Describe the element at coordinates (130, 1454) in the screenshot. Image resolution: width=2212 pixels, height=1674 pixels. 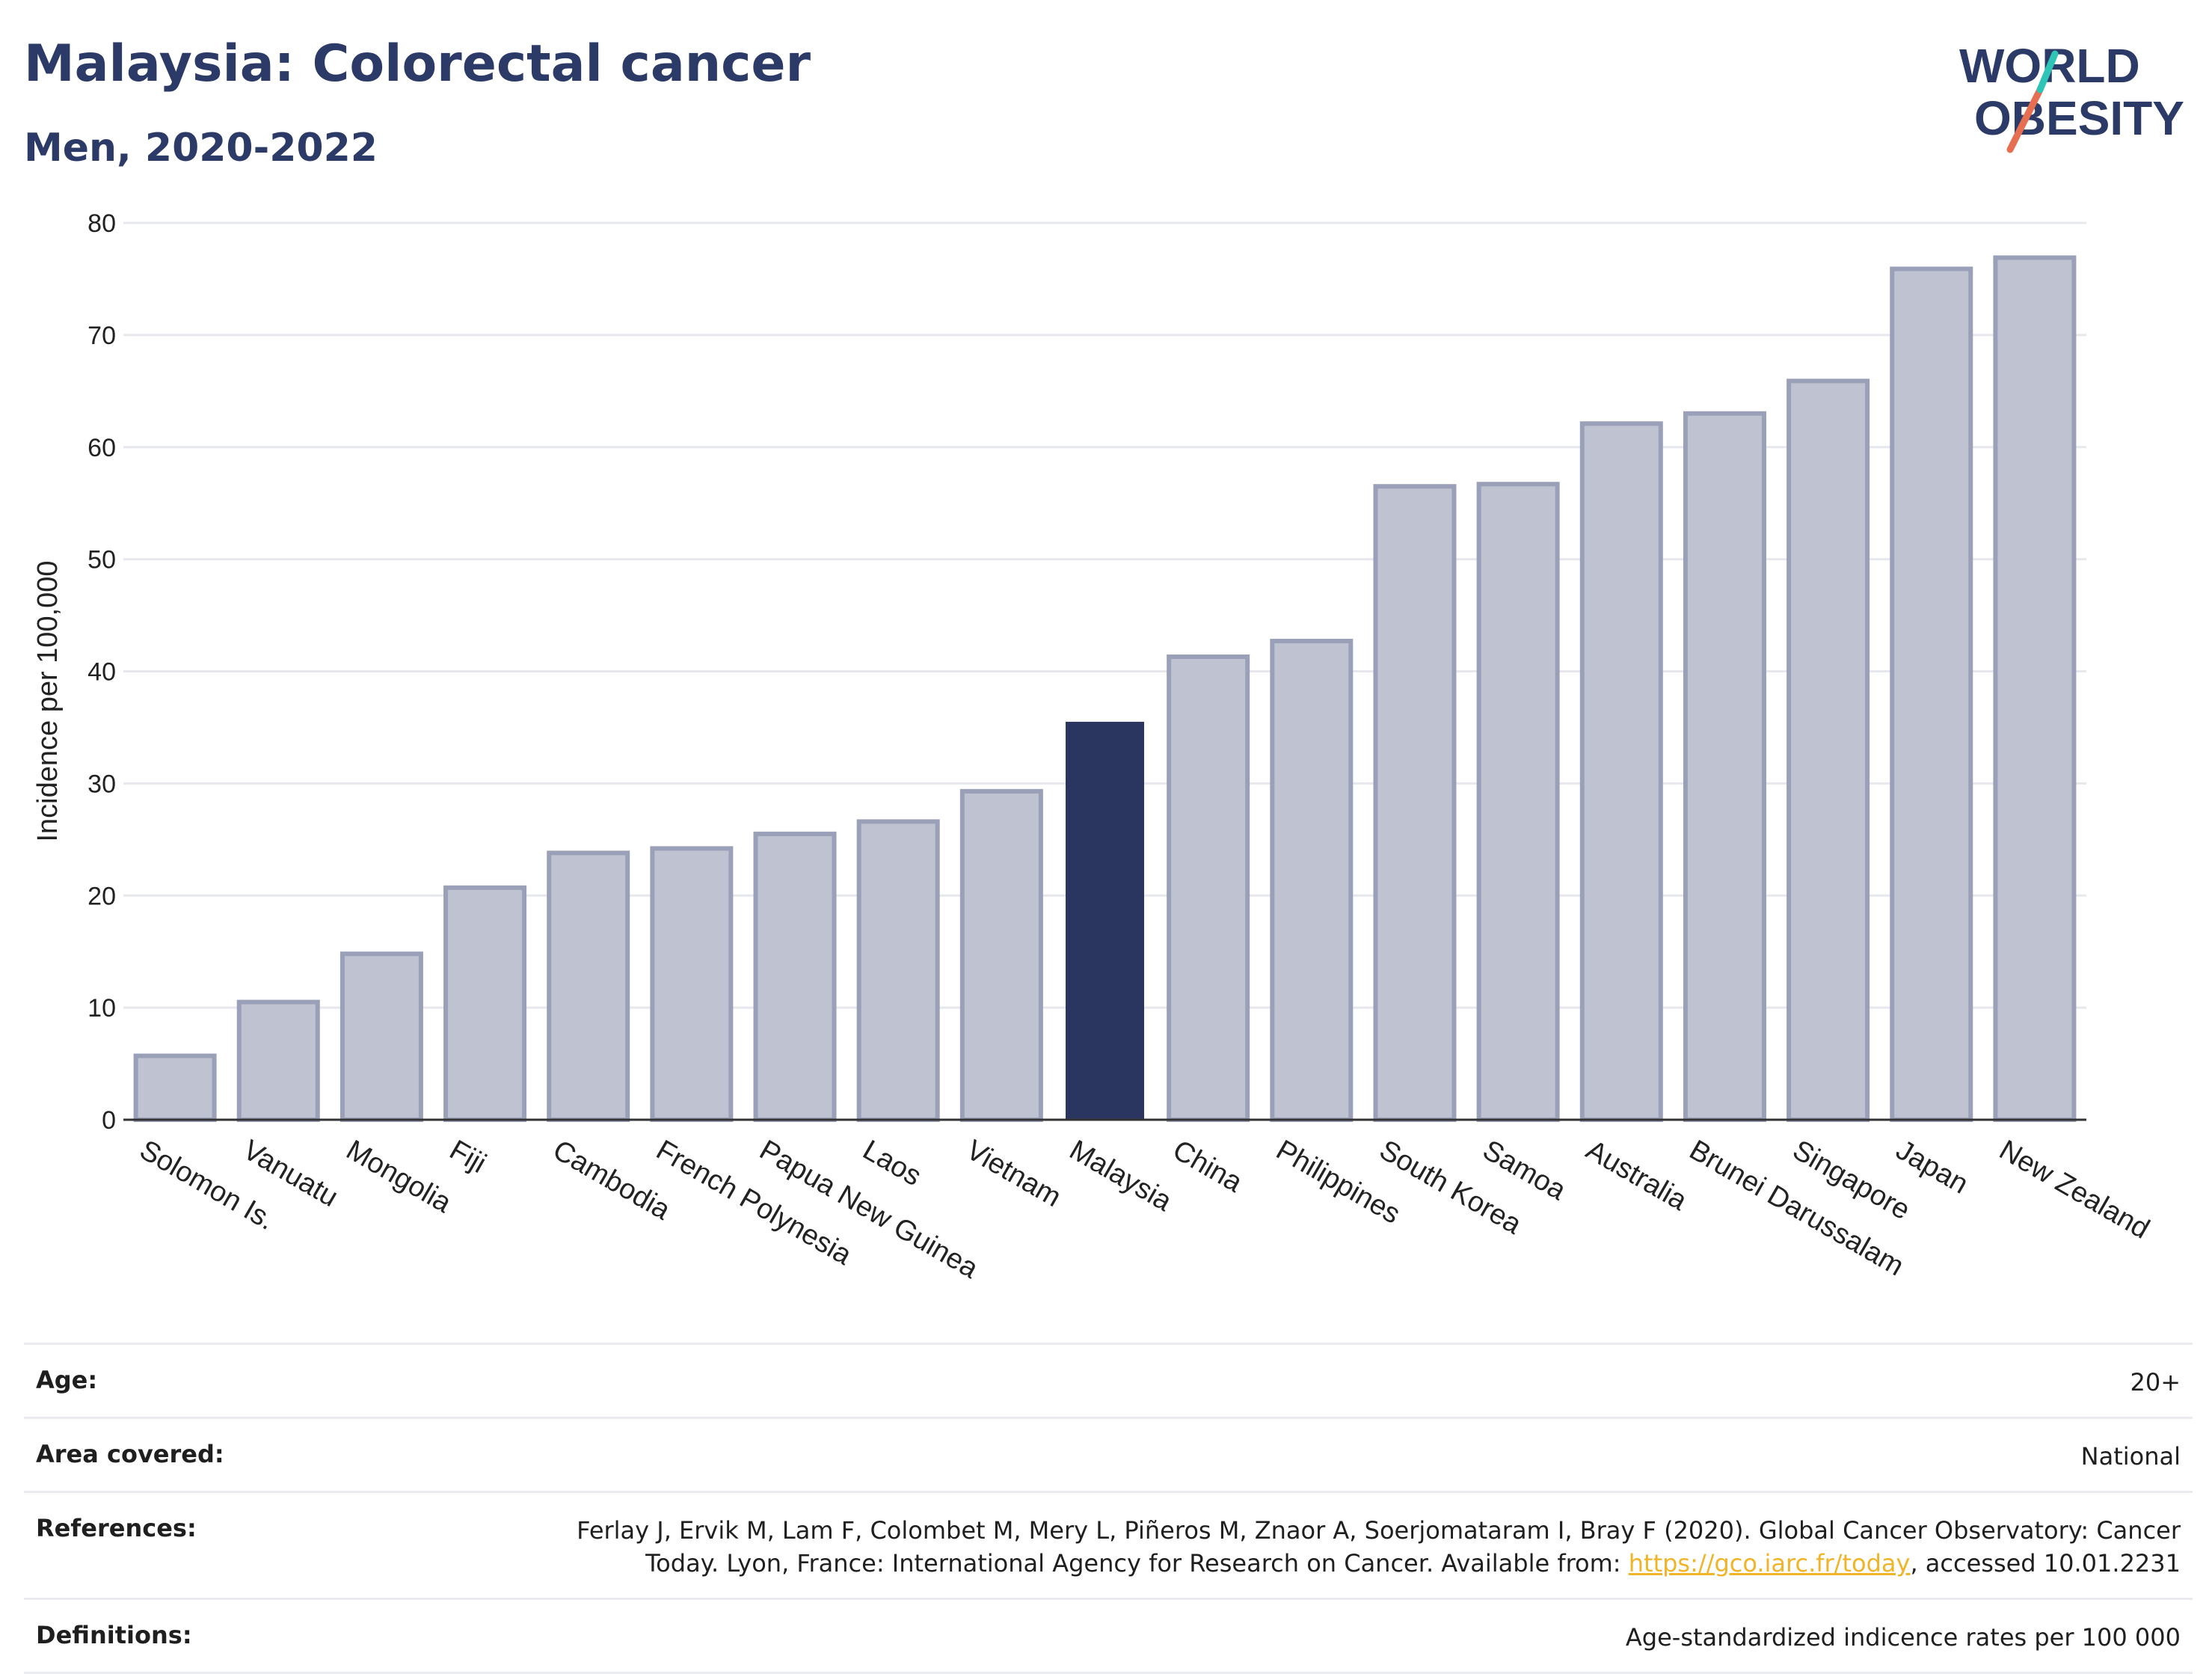
I see `area-label: Area covered:` at that location.